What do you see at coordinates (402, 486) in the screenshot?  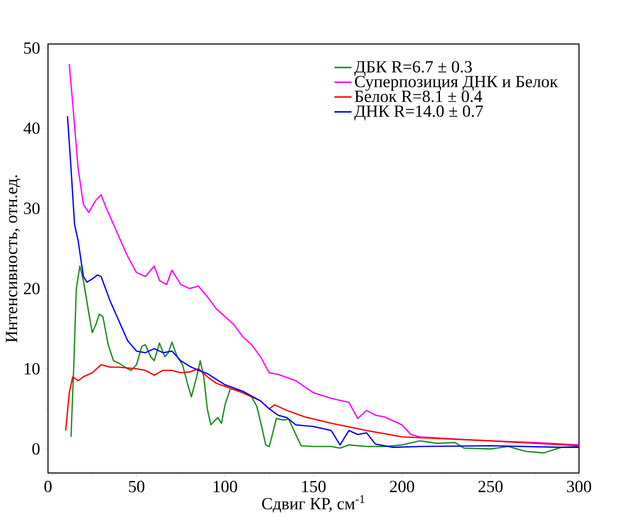 I see `x-tick-label: 200` at bounding box center [402, 486].